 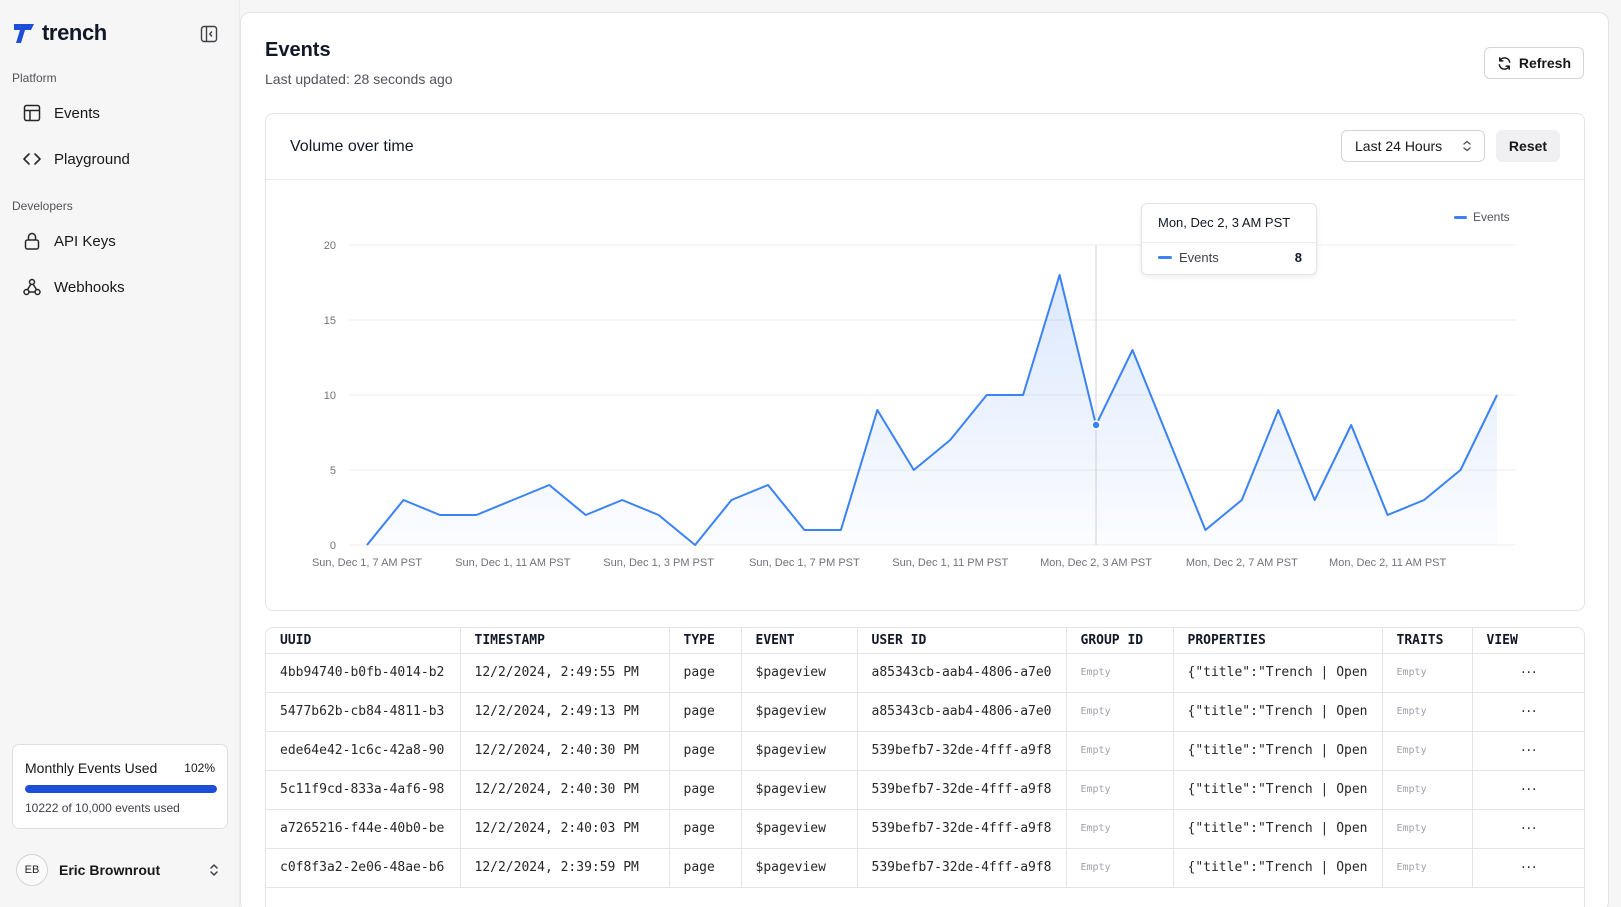 What do you see at coordinates (1278, 641) in the screenshot?
I see `column-header-properties: PROPERTIES` at bounding box center [1278, 641].